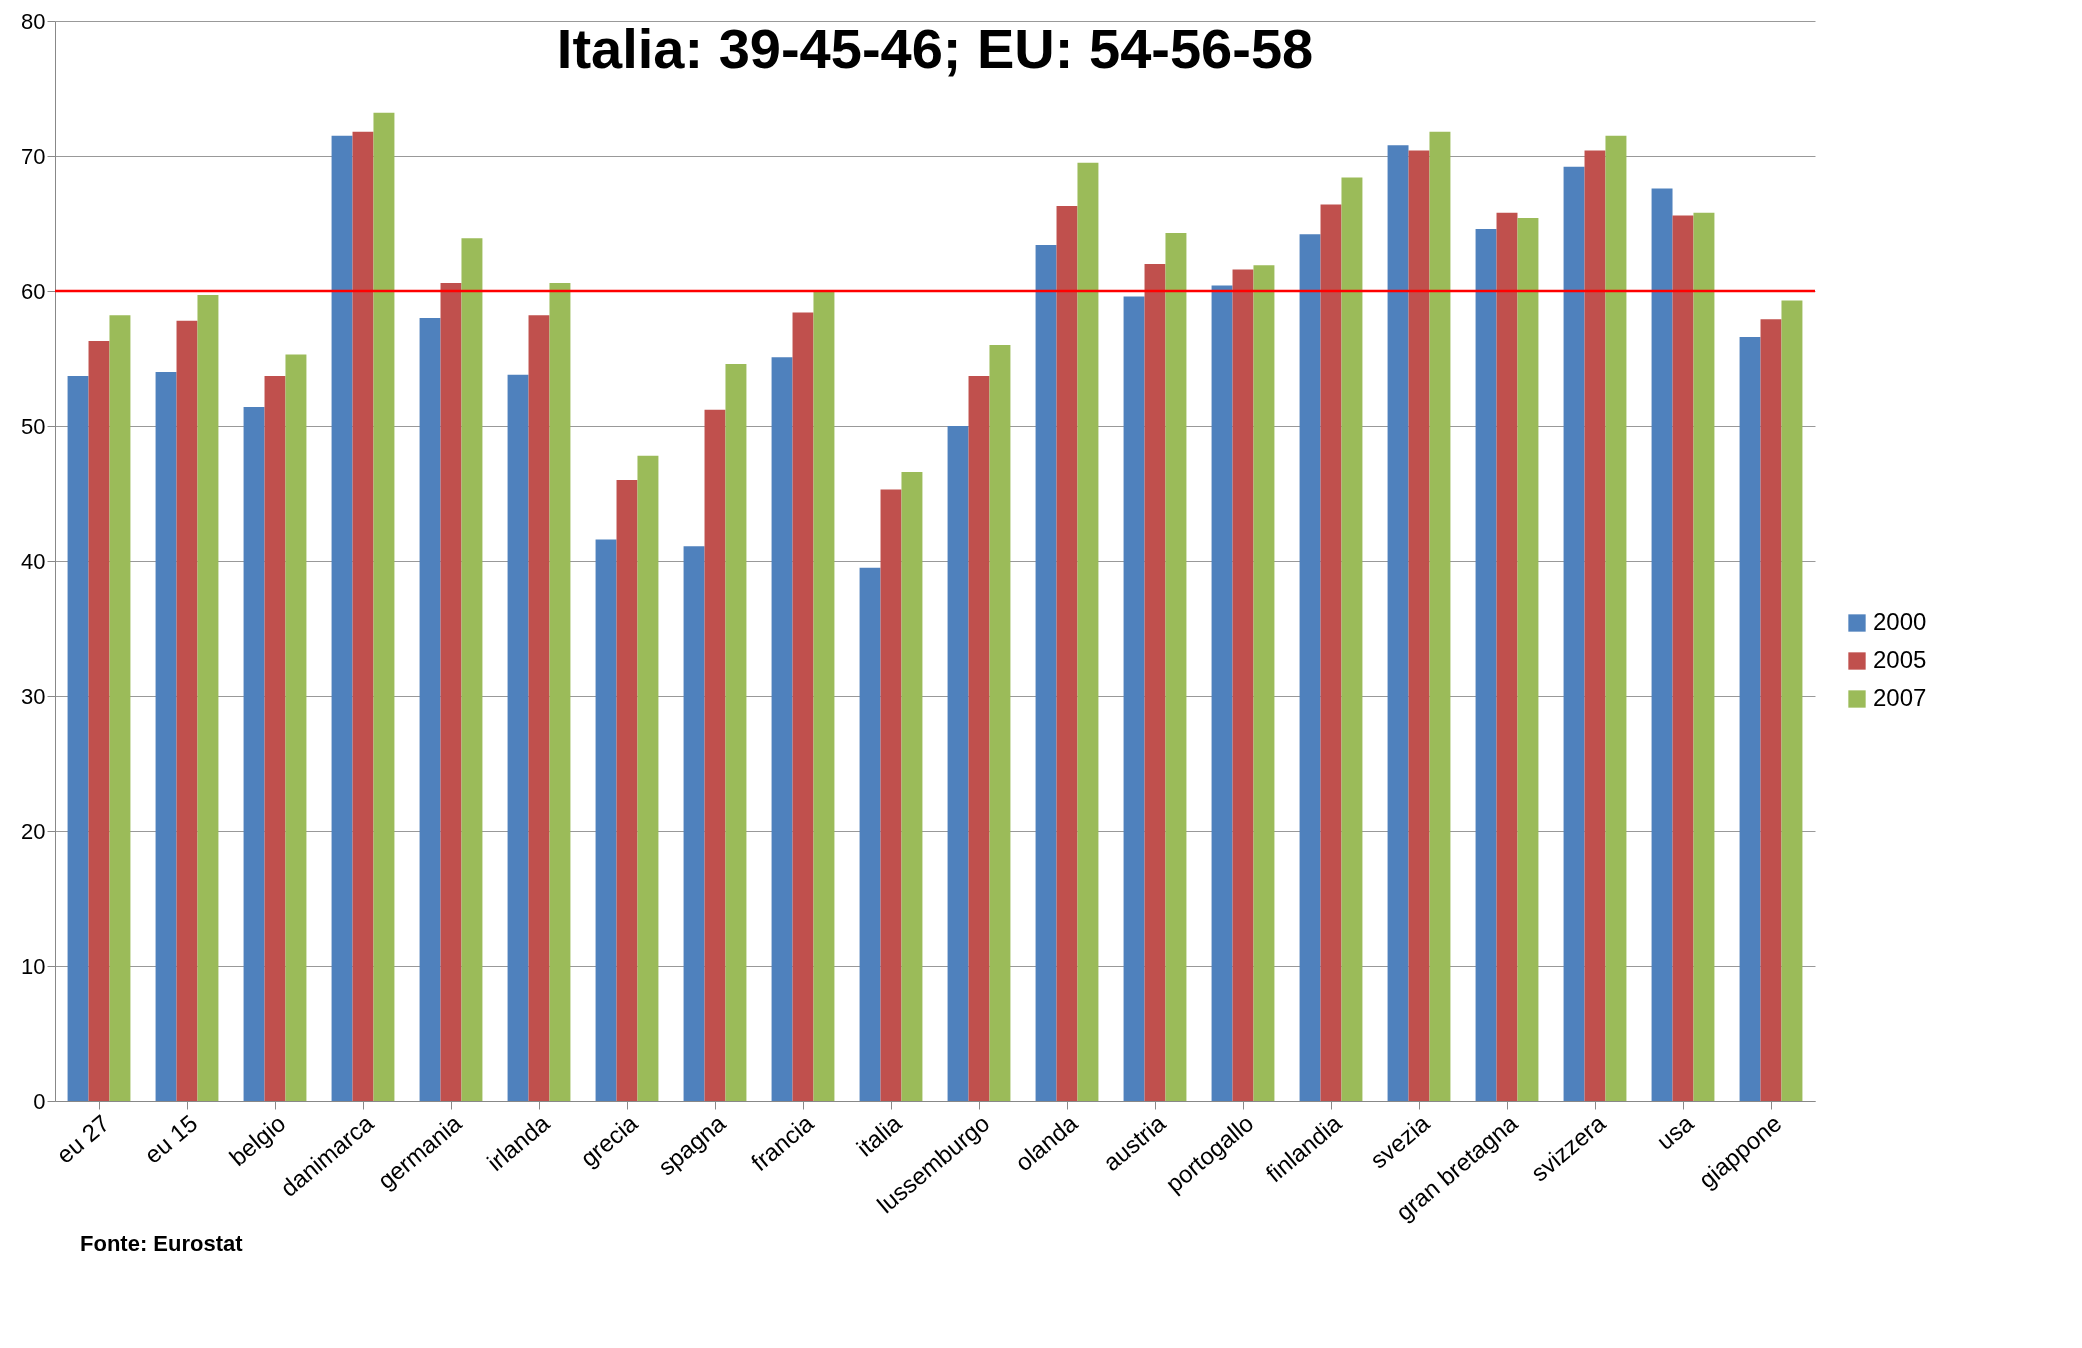 This screenshot has width=2082, height=1348. What do you see at coordinates (33, 831) in the screenshot?
I see `y-tick-label: 20` at bounding box center [33, 831].